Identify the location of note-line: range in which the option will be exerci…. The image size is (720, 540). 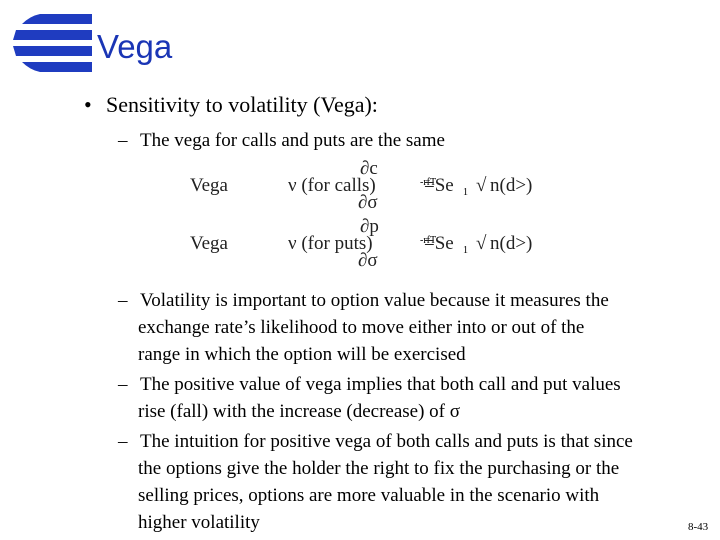
(302, 354).